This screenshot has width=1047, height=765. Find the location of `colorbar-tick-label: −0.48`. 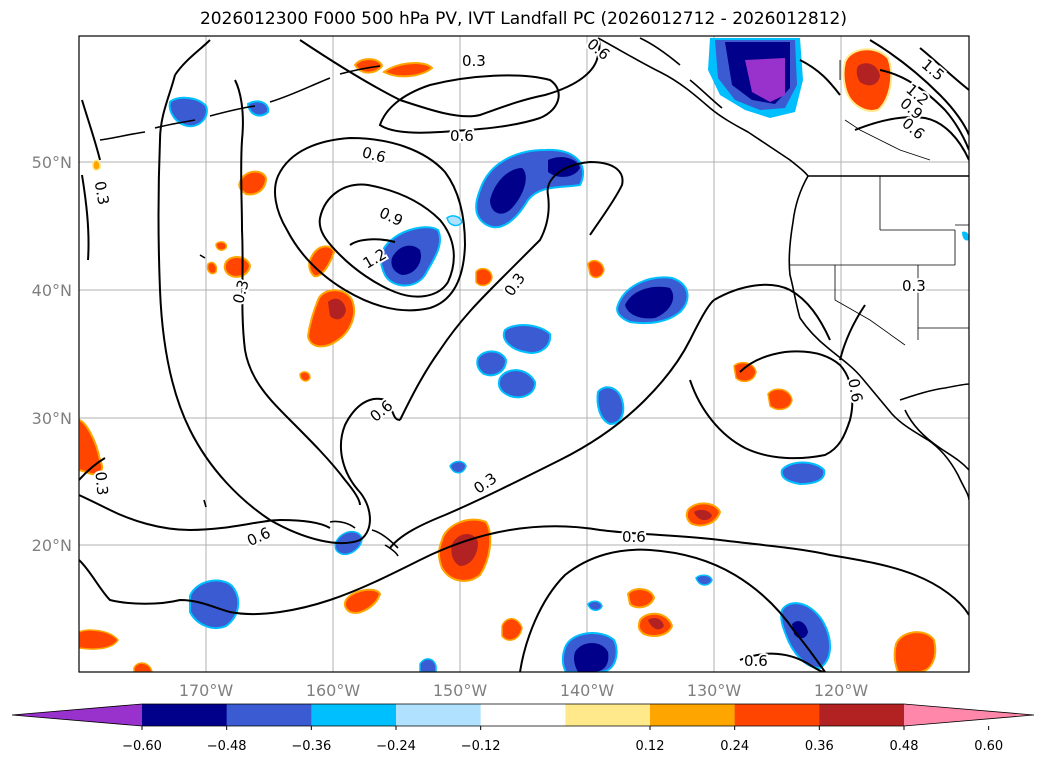

colorbar-tick-label: −0.48 is located at coordinates (227, 746).